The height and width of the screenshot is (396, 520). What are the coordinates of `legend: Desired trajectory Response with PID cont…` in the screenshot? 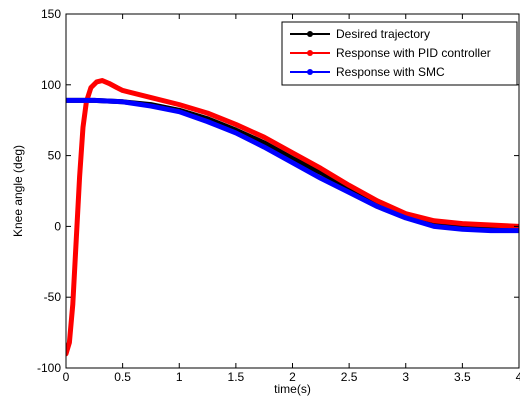 It's located at (399, 53).